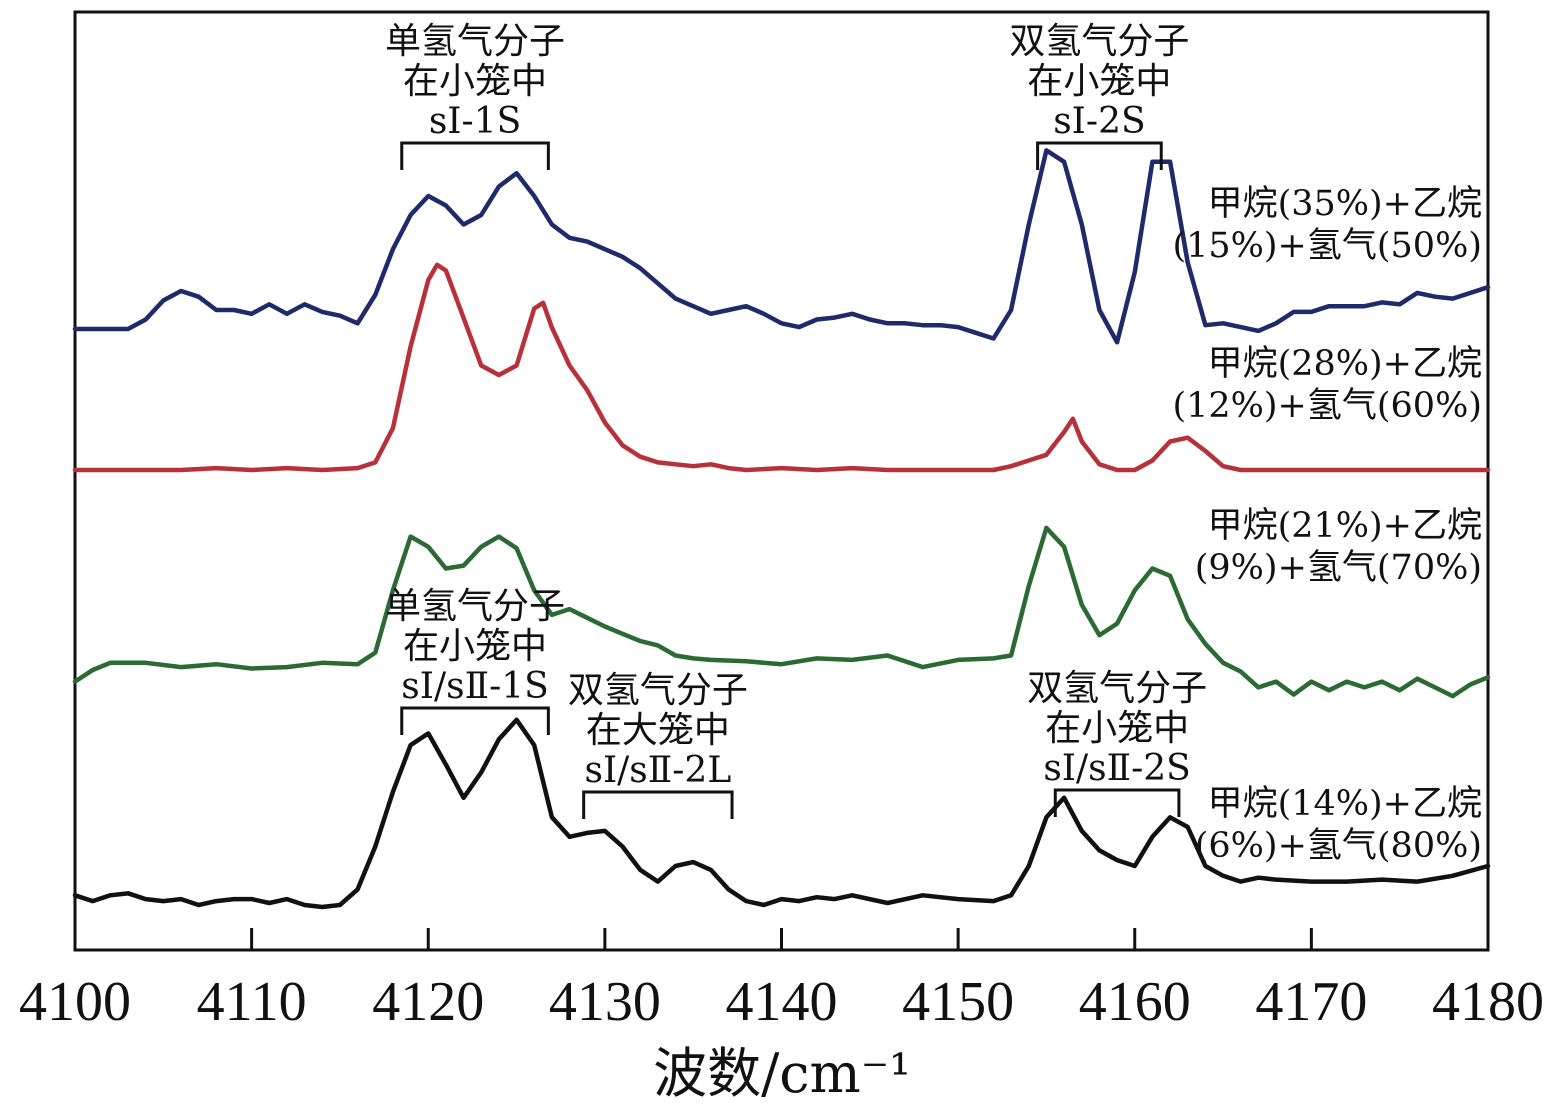 The width and height of the screenshot is (1550, 1115). What do you see at coordinates (1338, 568) in the screenshot?
I see `series-label: (9%)+氢气(70%)` at bounding box center [1338, 568].